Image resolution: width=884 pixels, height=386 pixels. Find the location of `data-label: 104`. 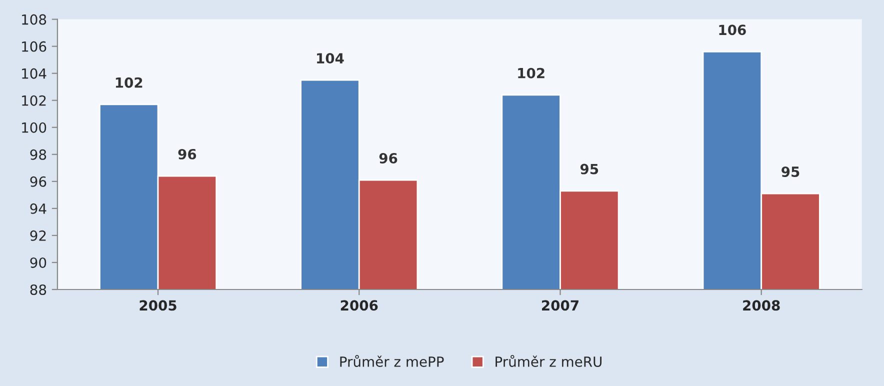

data-label: 104 is located at coordinates (330, 58).